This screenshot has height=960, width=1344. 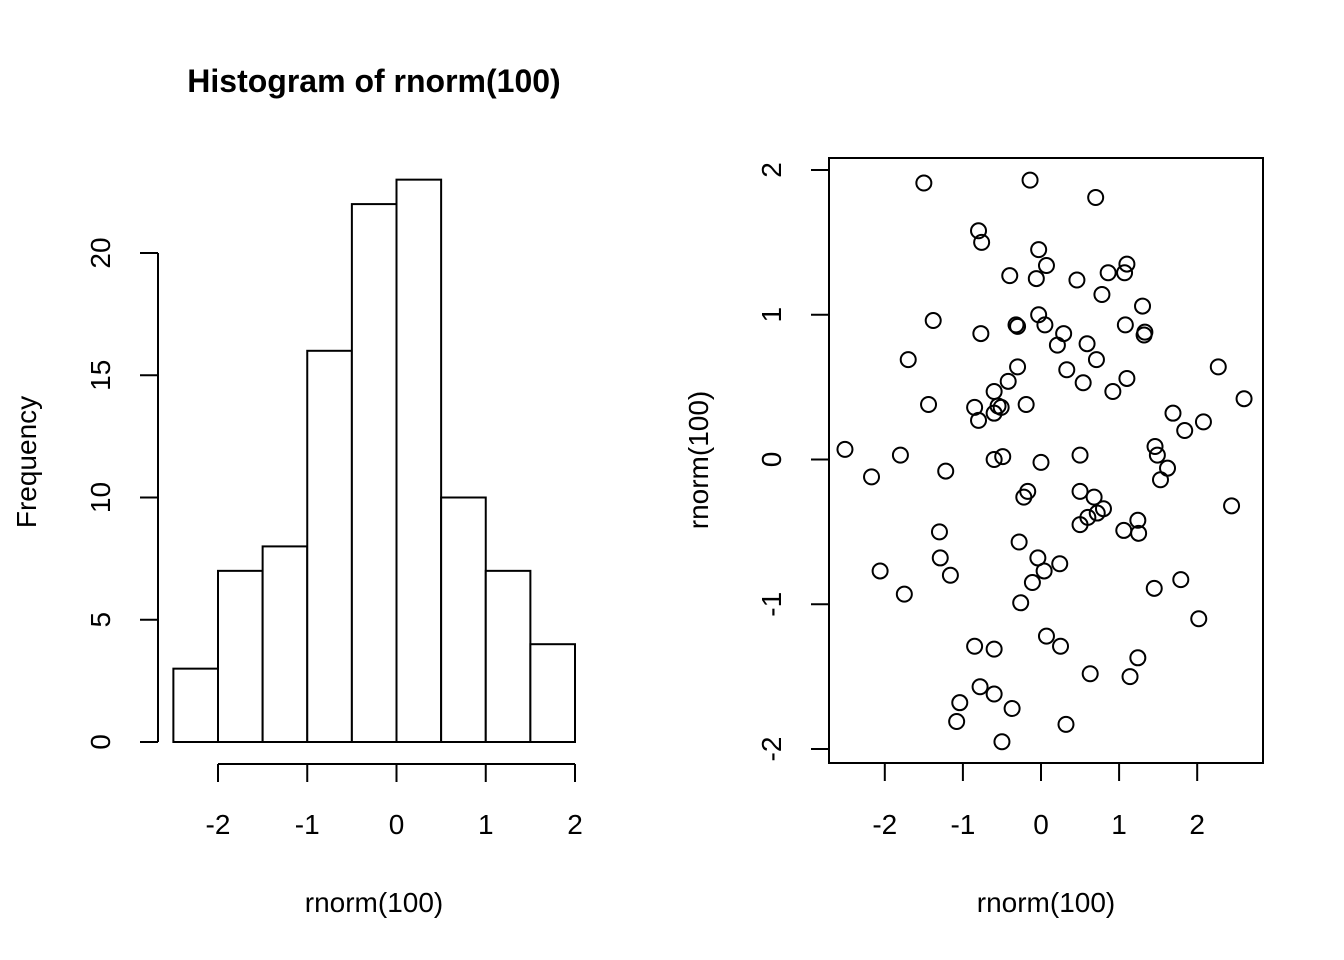 What do you see at coordinates (100, 620) in the screenshot?
I see `histogram-y-tick-label: 5` at bounding box center [100, 620].